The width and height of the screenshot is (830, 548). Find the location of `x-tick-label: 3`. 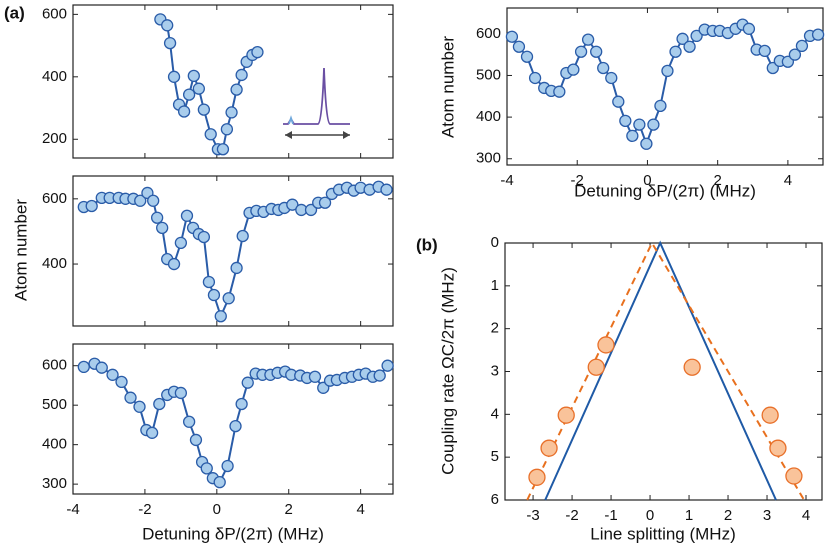

x-tick-label: 3 is located at coordinates (767, 515).